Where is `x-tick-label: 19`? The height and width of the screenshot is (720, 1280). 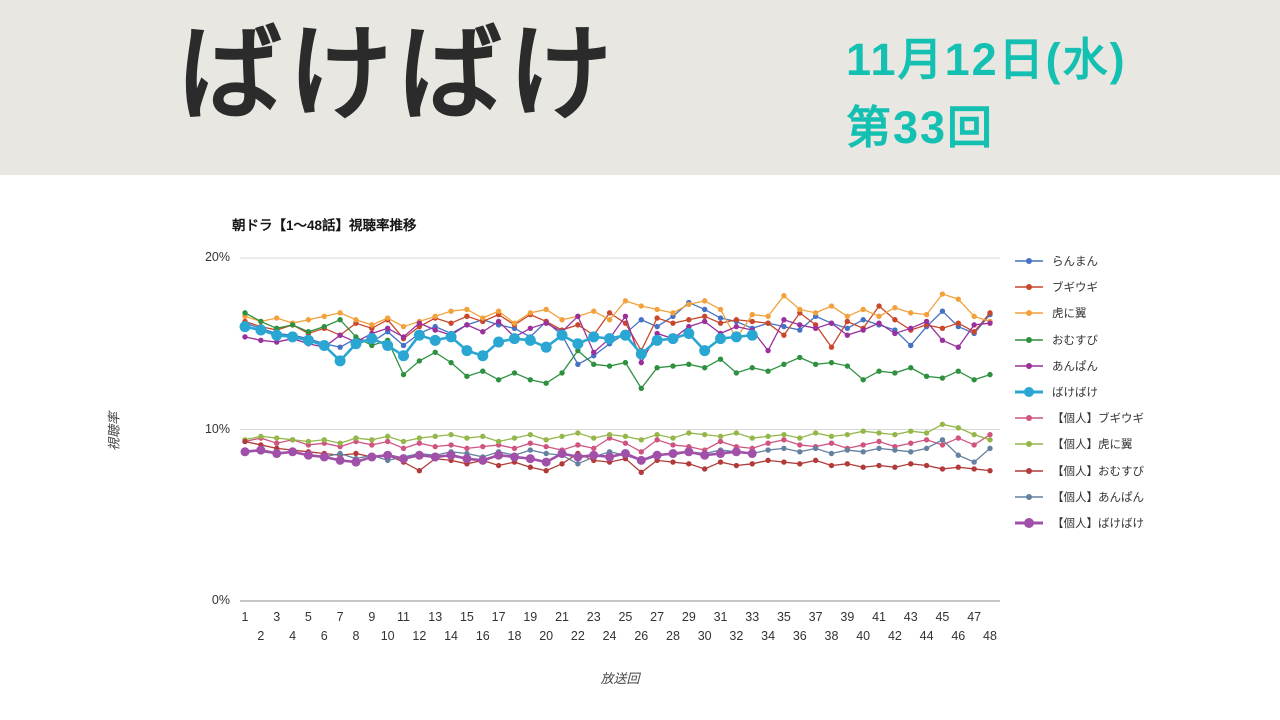 x-tick-label: 19 is located at coordinates (530, 617).